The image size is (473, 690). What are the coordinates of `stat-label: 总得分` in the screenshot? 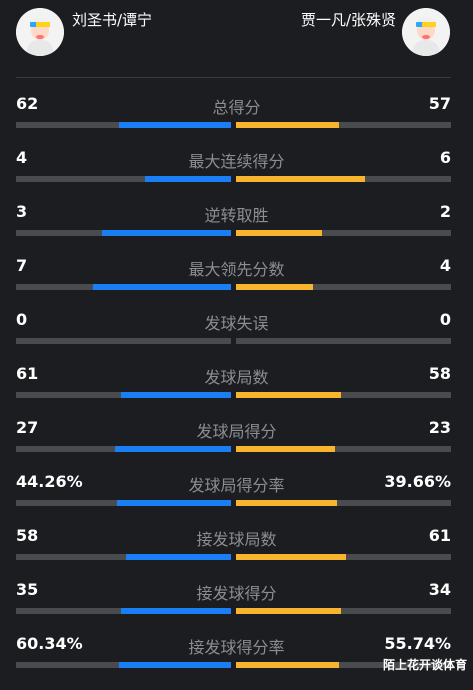 It's located at (236, 107).